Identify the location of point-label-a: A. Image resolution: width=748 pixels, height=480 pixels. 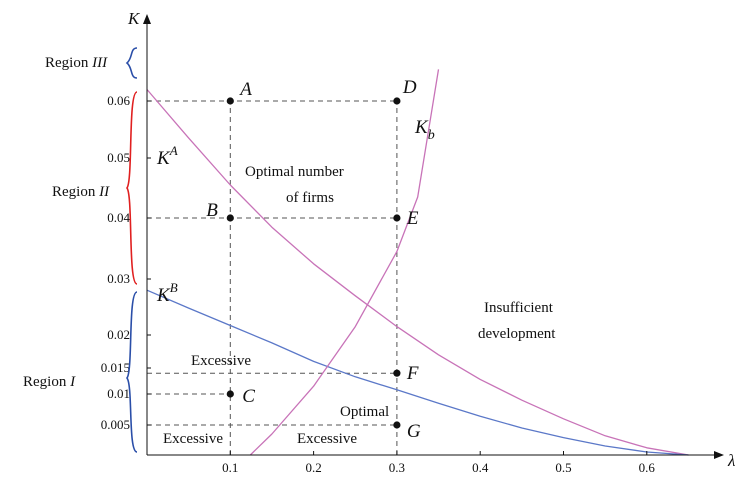
(245, 89).